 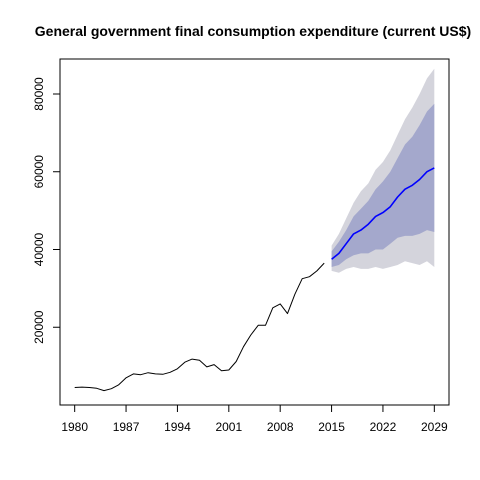 I want to click on x-tick-label: 2015, so click(x=331, y=427).